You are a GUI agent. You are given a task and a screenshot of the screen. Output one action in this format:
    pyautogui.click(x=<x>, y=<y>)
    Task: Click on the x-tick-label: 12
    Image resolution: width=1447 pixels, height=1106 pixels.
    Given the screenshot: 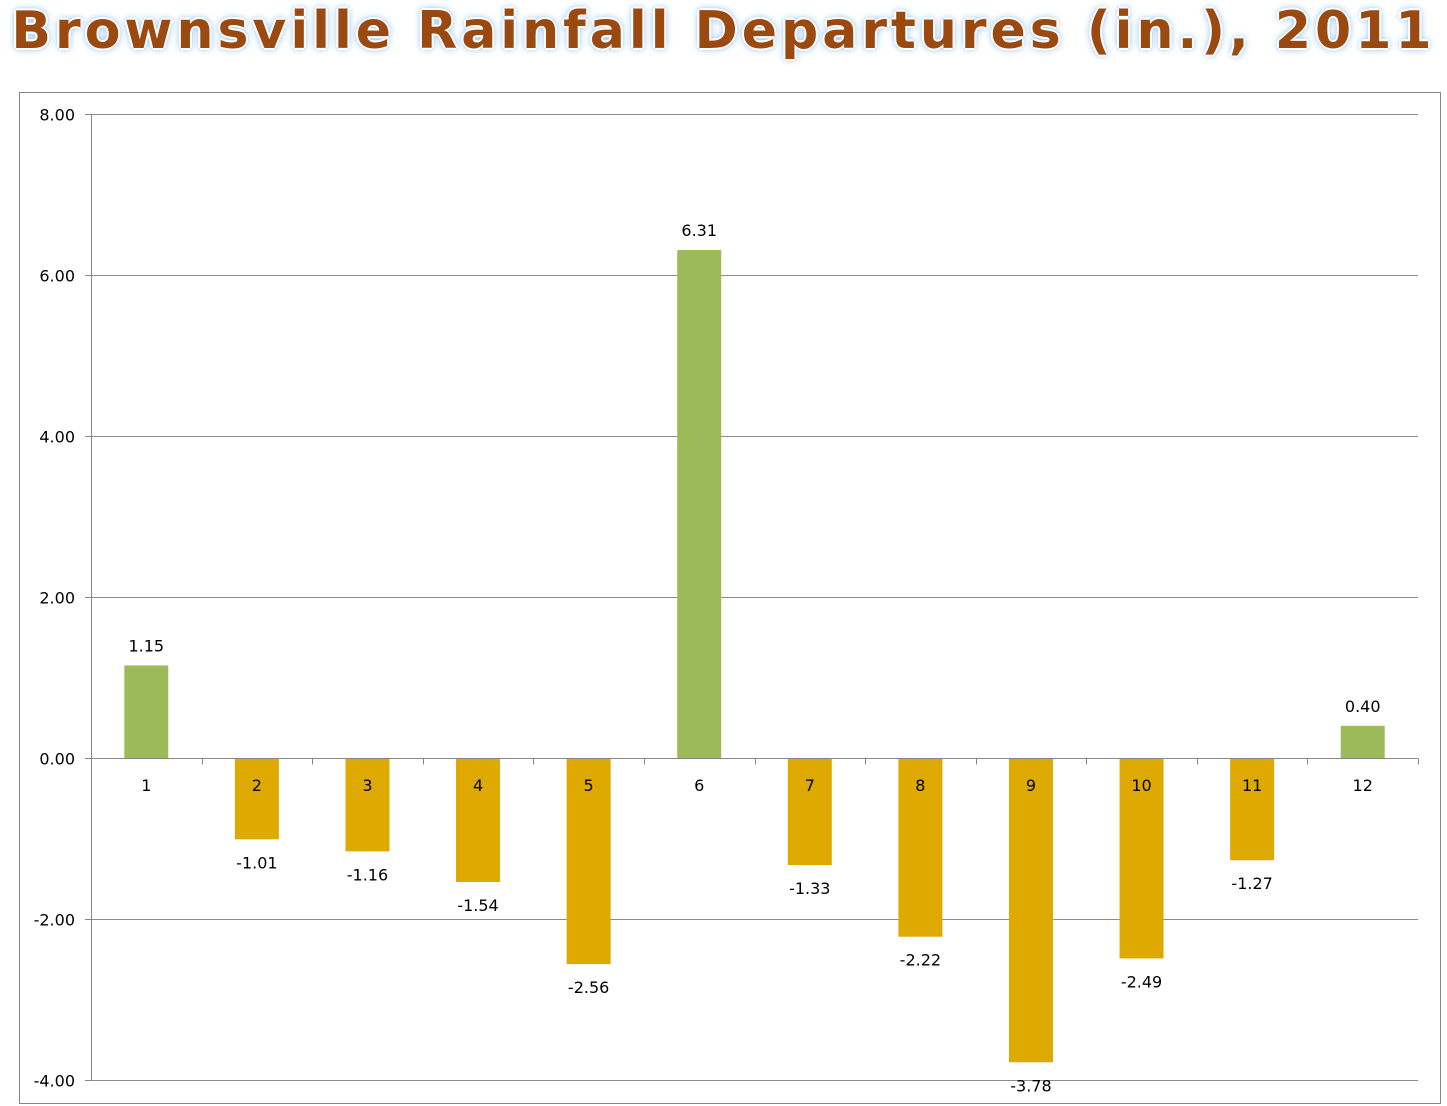 What is the action you would take?
    pyautogui.click(x=1363, y=785)
    